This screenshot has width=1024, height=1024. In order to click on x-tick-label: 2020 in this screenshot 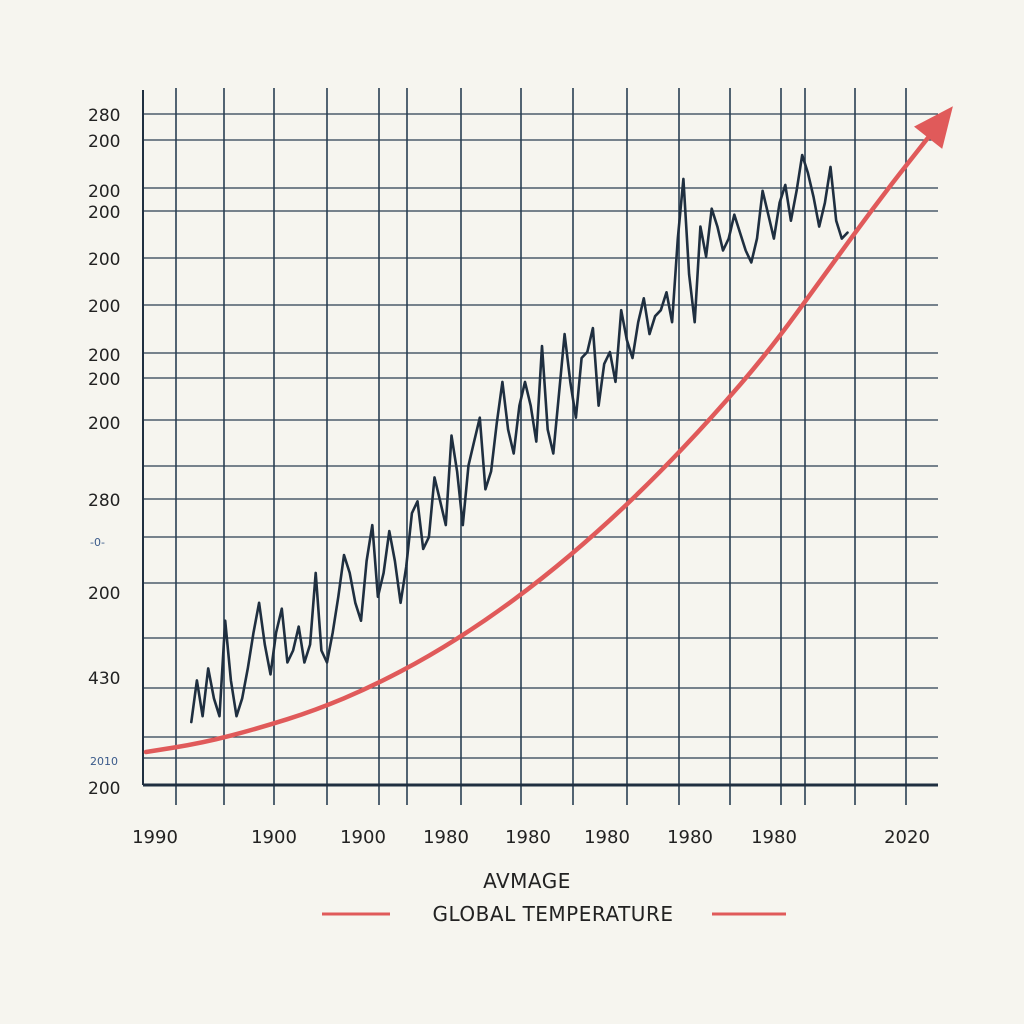, I will do `click(907, 837)`.